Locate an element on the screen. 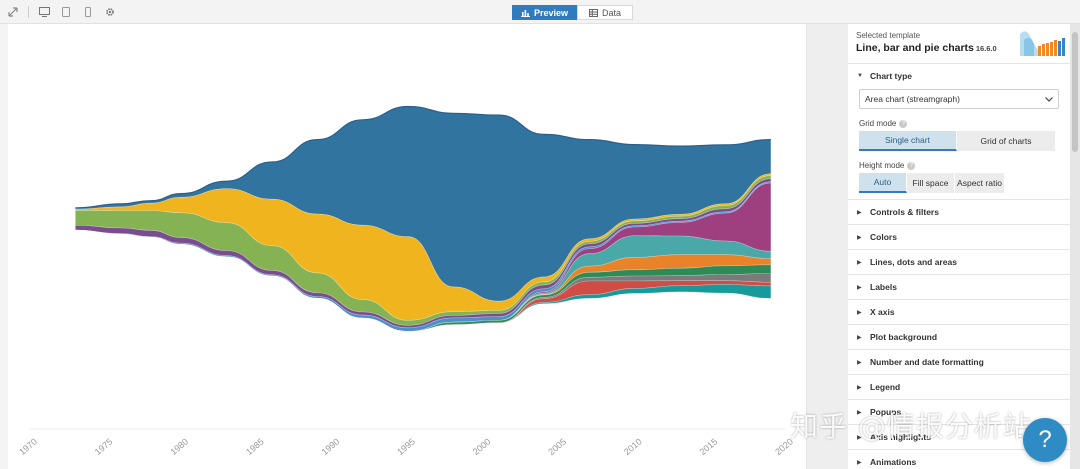  settings-section-header: ▶ Plot background is located at coordinates (959, 337).